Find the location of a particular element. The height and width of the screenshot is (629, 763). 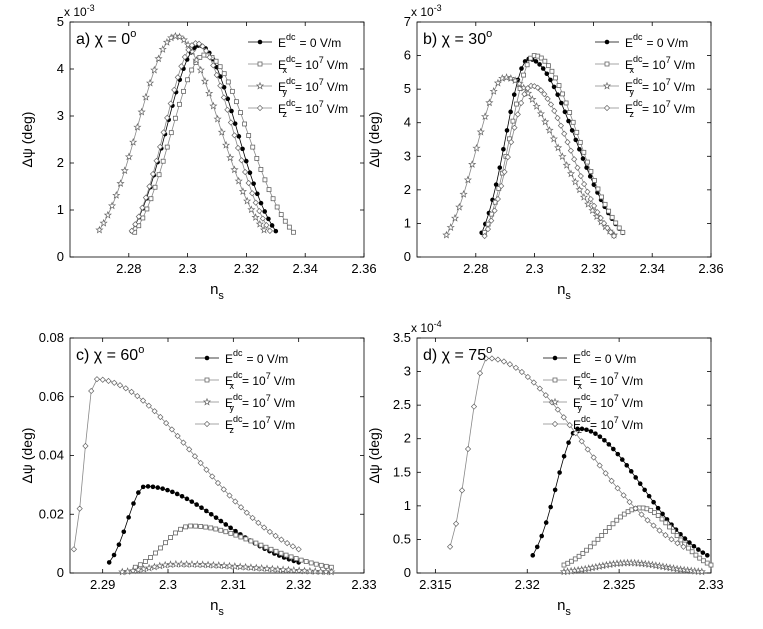

x-tick-label: 2.32 is located at coordinates (246, 268).